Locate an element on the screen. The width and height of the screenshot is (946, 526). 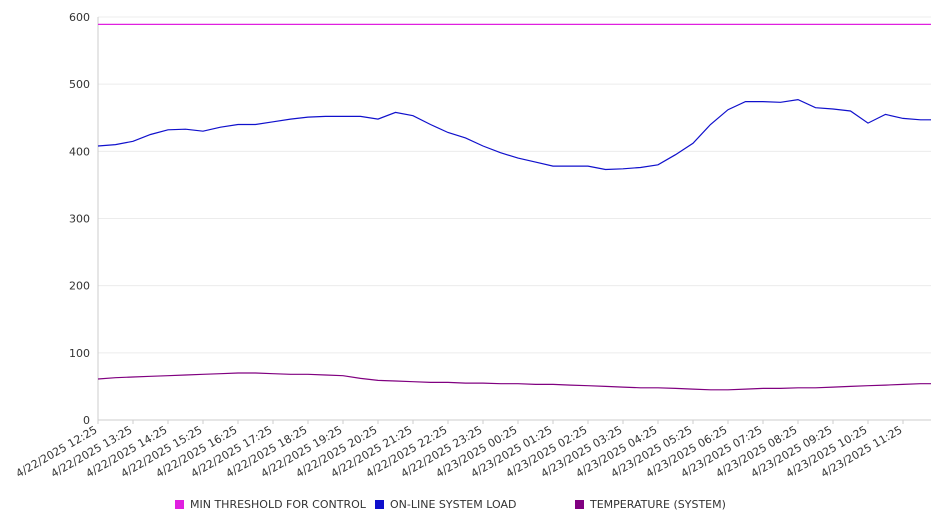
series-line-load is located at coordinates (514, 134).